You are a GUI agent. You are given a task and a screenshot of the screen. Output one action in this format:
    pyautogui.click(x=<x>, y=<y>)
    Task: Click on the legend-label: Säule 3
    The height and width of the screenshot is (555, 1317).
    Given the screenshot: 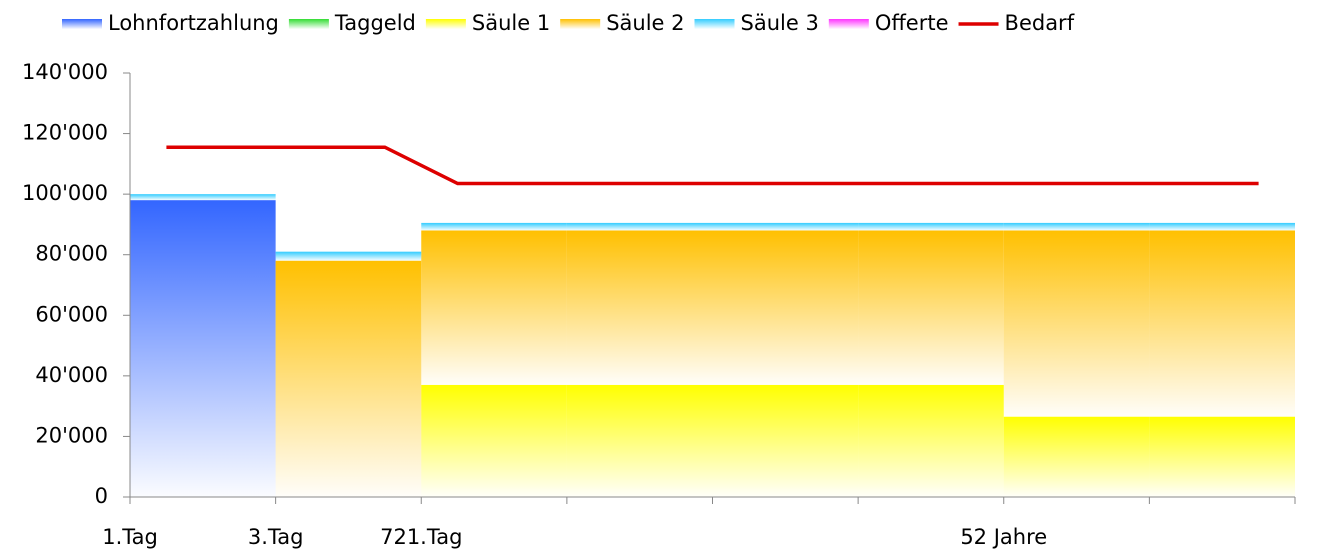 What is the action you would take?
    pyautogui.click(x=780, y=23)
    